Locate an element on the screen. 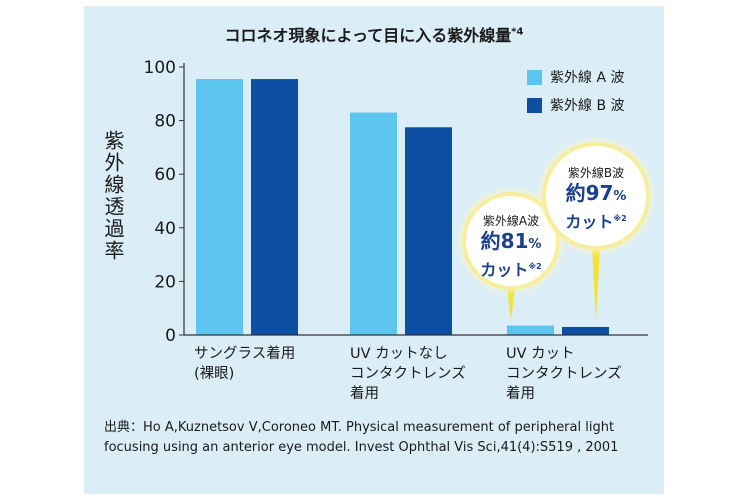 The height and width of the screenshot is (500, 740). legend-label-uva: 紫外線 A 波 is located at coordinates (587, 78).